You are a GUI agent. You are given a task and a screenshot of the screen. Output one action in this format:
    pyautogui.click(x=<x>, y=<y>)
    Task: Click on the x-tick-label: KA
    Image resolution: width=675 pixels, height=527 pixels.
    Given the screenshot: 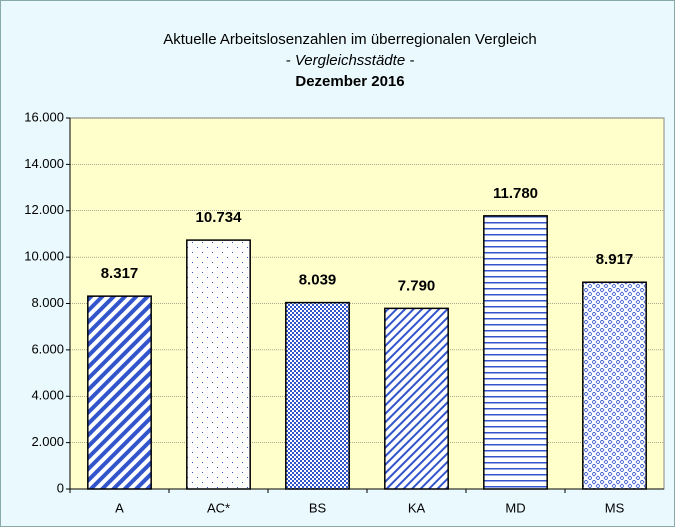 What is the action you would take?
    pyautogui.click(x=417, y=507)
    